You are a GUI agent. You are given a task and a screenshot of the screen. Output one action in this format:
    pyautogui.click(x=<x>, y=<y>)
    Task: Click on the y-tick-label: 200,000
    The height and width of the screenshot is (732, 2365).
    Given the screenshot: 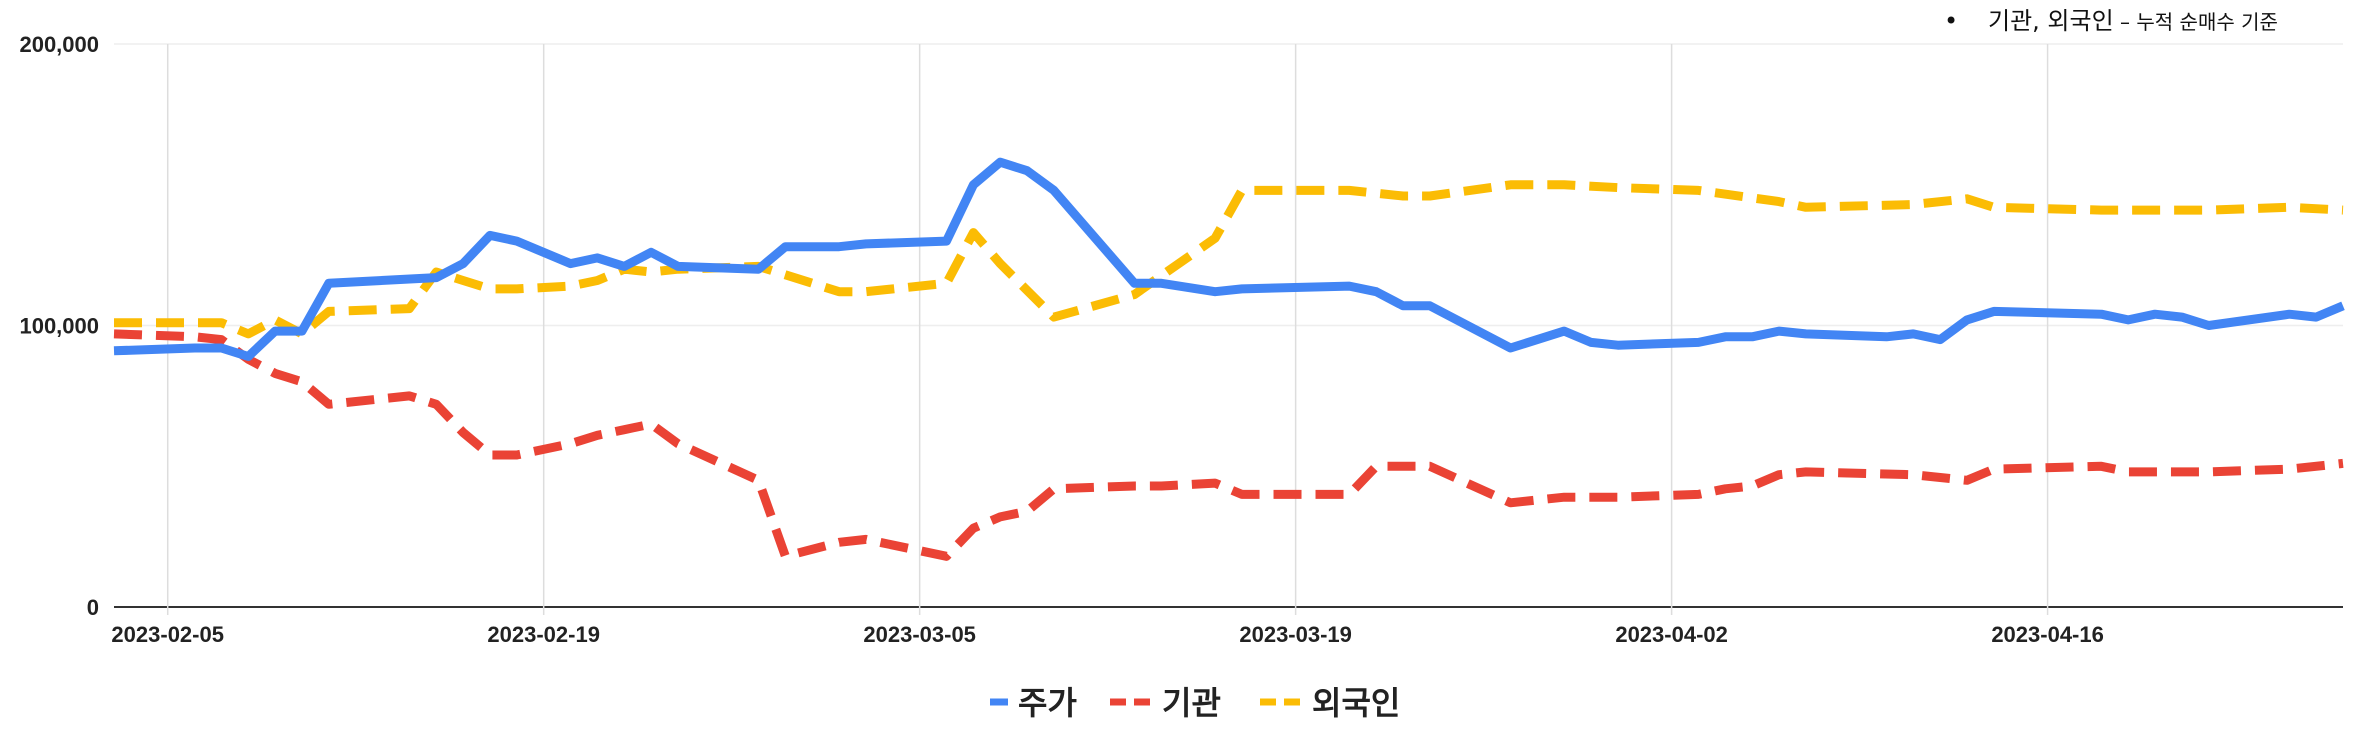 What is the action you would take?
    pyautogui.click(x=59, y=44)
    